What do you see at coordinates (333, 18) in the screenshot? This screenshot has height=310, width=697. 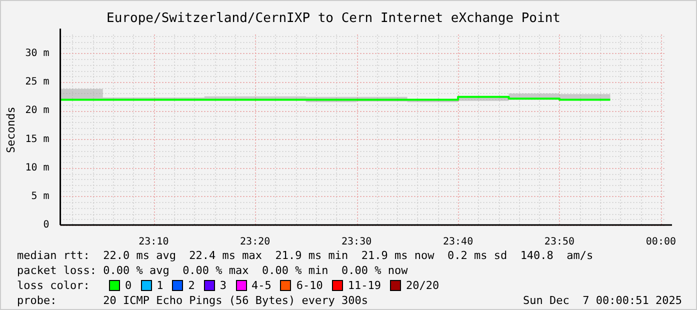 I see `chart-title: Europe/Switzerland/CernIXP to Cern Internet eXchange Point` at bounding box center [333, 18].